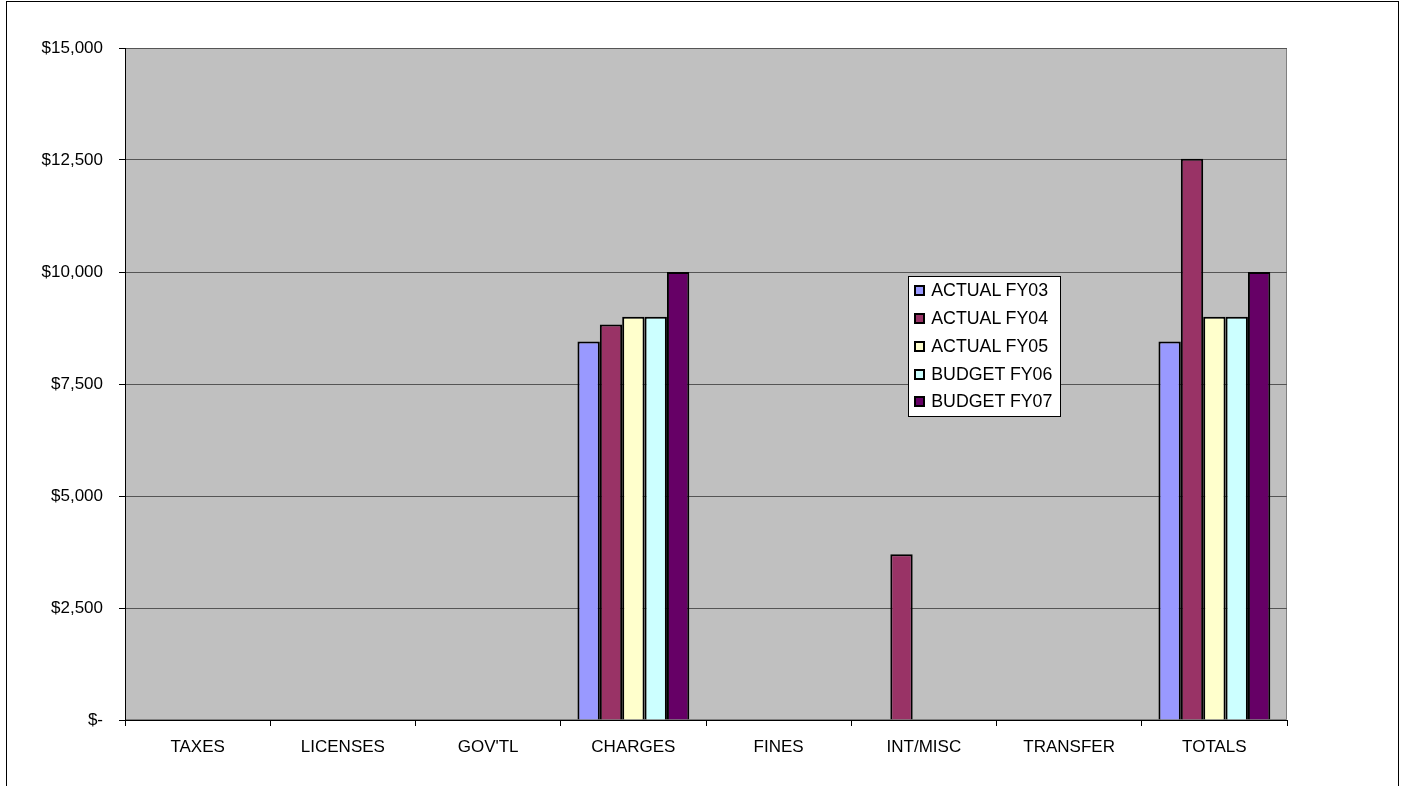 Image resolution: width=1401 pixels, height=786 pixels. I want to click on x-tick-label: INT/MISC, so click(924, 746).